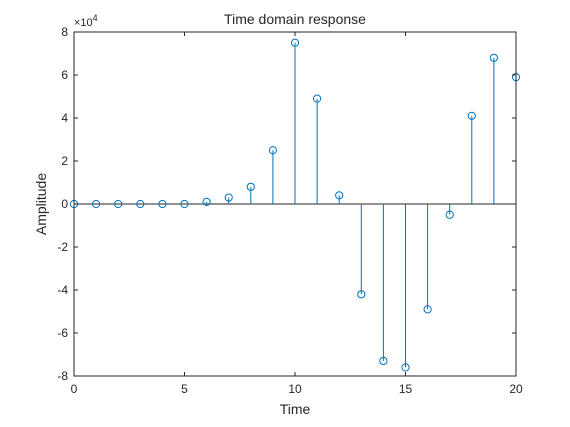 The height and width of the screenshot is (427, 570). What do you see at coordinates (41, 204) in the screenshot?
I see `y-axis-label: Amplitude` at bounding box center [41, 204].